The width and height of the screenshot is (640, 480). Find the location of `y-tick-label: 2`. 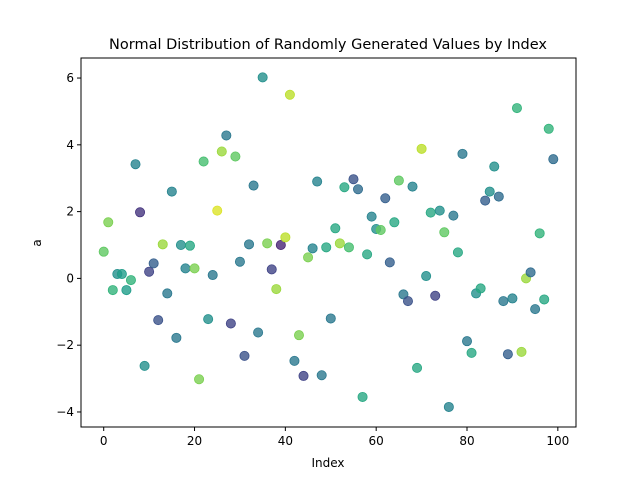

y-tick-label: 2 is located at coordinates (70, 212).